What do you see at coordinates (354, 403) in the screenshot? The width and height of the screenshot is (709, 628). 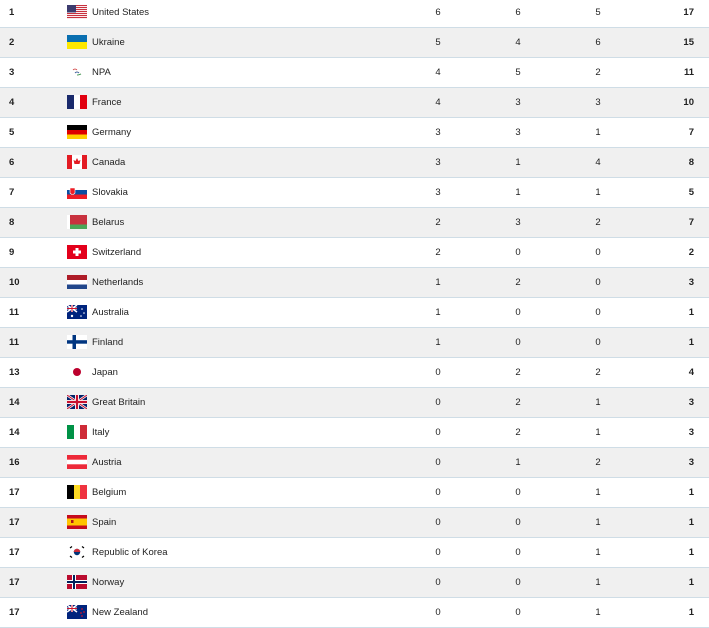 I see `table-row: 14 Great Britain 0 2 1 3` at bounding box center [354, 403].